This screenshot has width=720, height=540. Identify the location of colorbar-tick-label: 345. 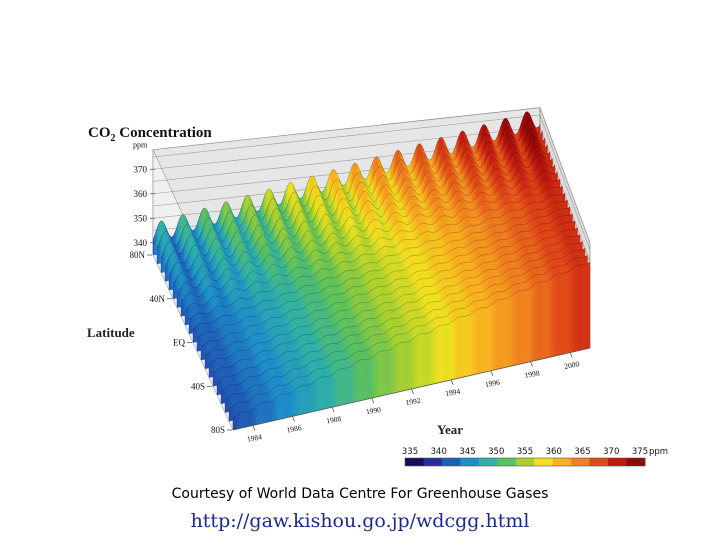
(467, 452).